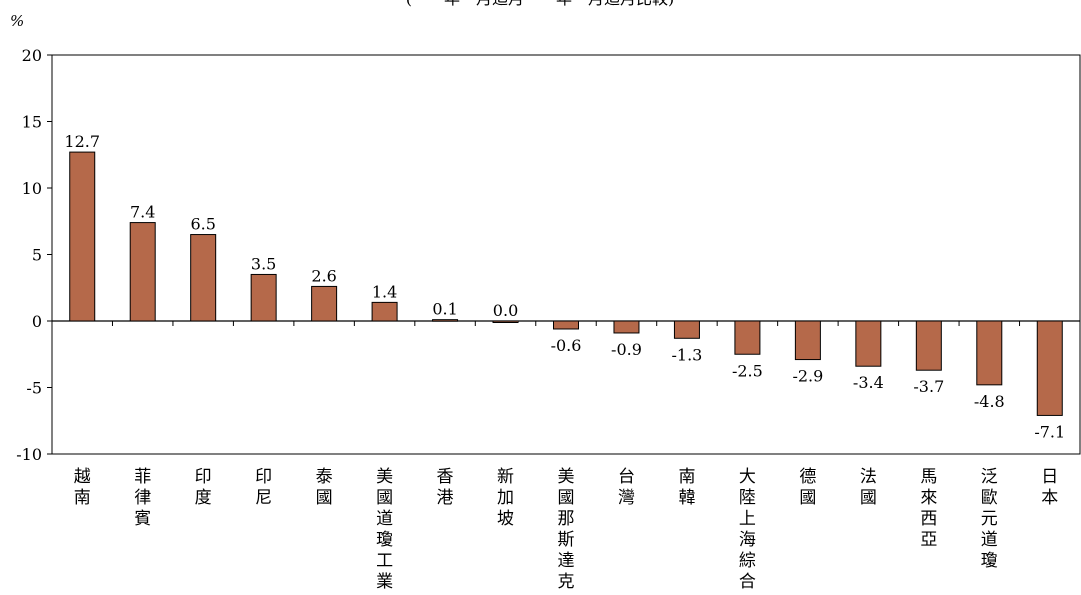 The height and width of the screenshot is (595, 1081). What do you see at coordinates (928, 386) in the screenshot?
I see `value-label: -3.7` at bounding box center [928, 386].